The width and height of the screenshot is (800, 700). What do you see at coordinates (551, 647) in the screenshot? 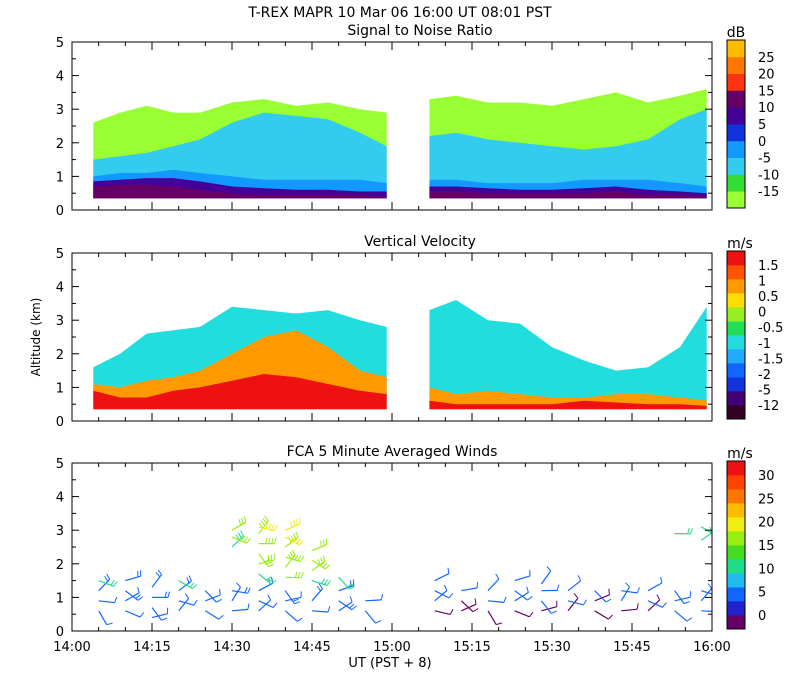
I see `x-tick-label: 15:30` at bounding box center [551, 647].